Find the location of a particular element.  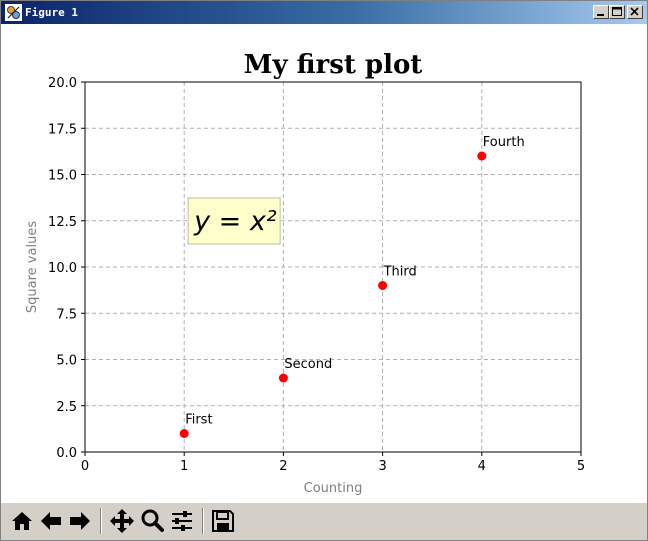

close-button is located at coordinates (635, 12).